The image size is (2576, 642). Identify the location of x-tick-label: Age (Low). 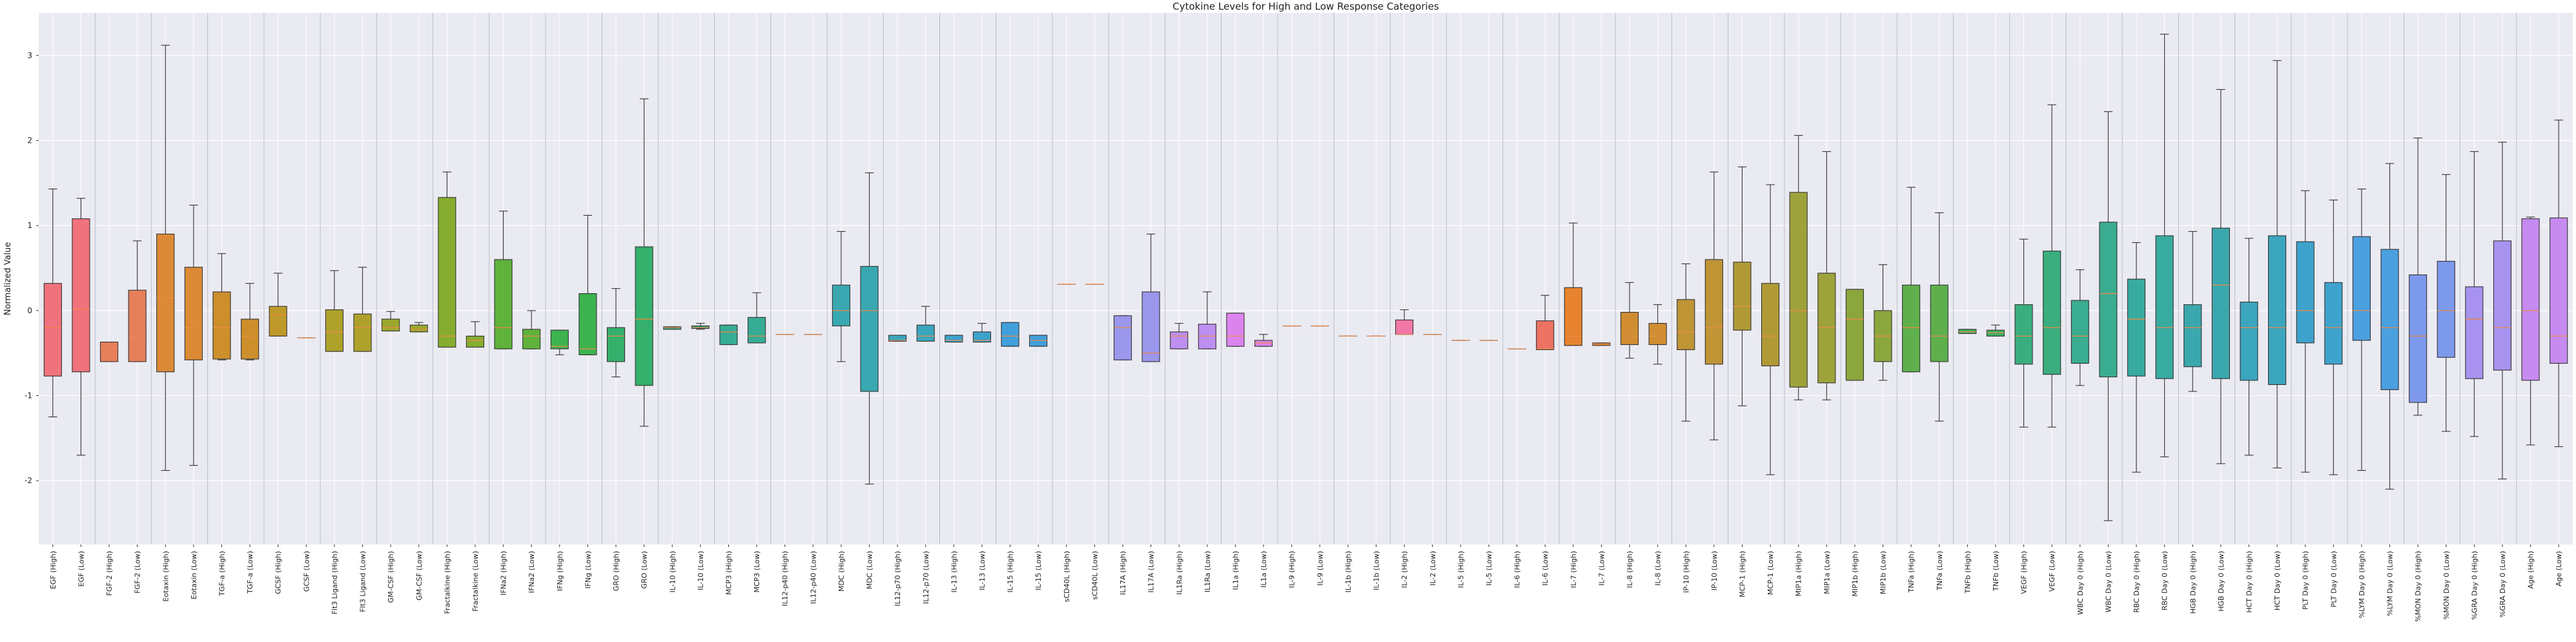
(2559, 568).